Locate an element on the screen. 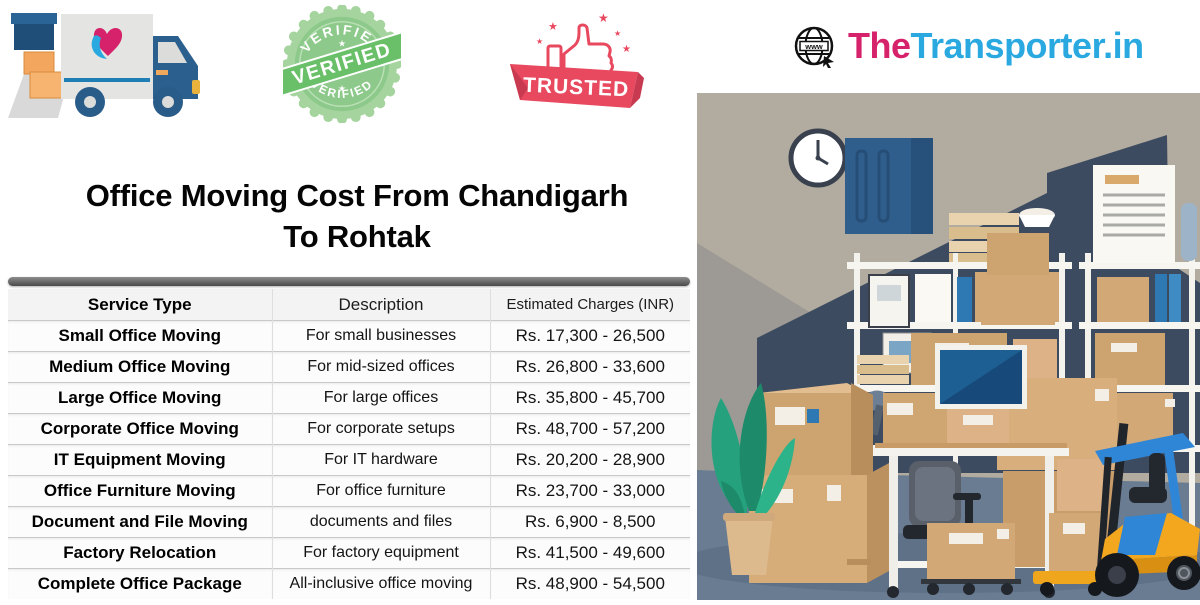 The image size is (1200, 605). truck-cargo is located at coordinates (107, 56).